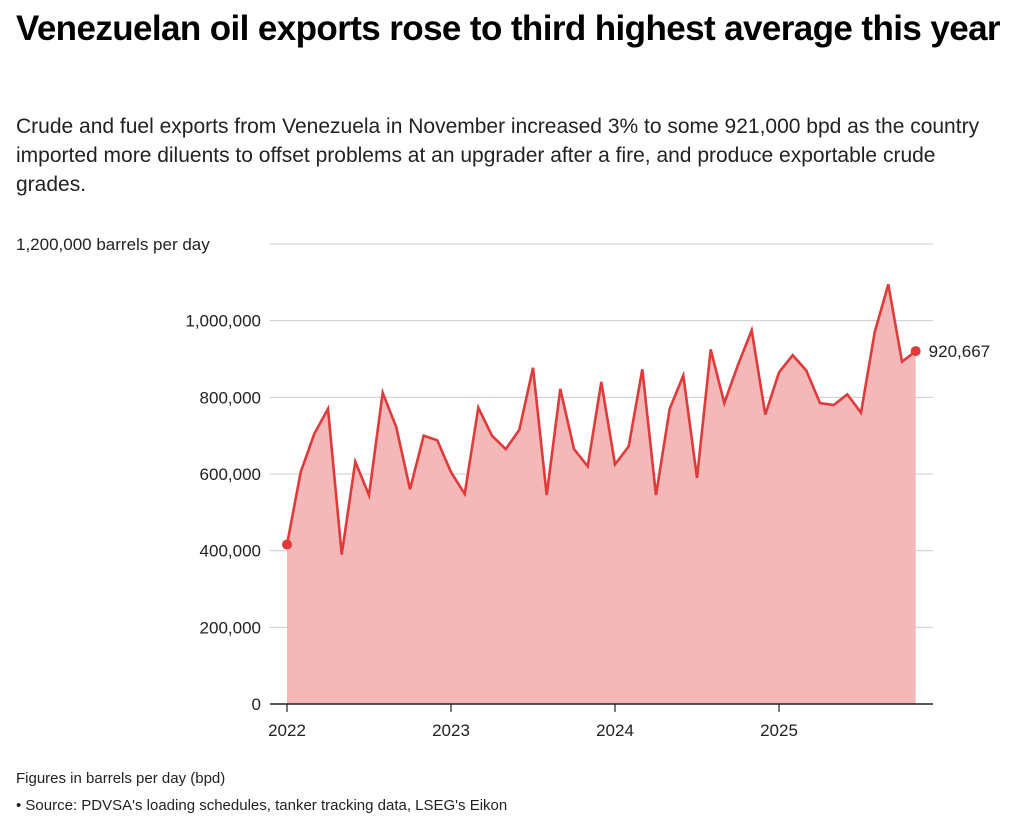 Image resolution: width=1024 pixels, height=839 pixels. What do you see at coordinates (779, 730) in the screenshot?
I see `x-tick-label: 2025` at bounding box center [779, 730].